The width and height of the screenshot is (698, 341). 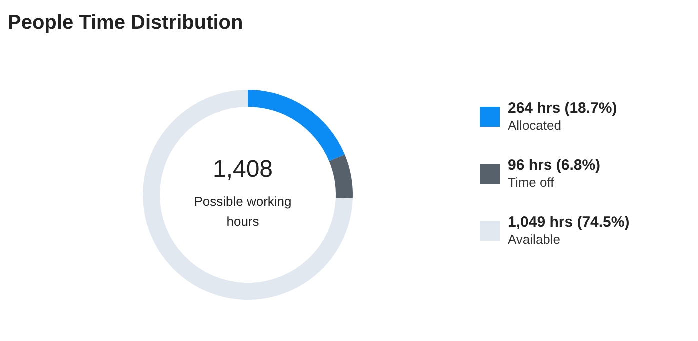 I want to click on chart-title: People Time Distribution, so click(x=126, y=23).